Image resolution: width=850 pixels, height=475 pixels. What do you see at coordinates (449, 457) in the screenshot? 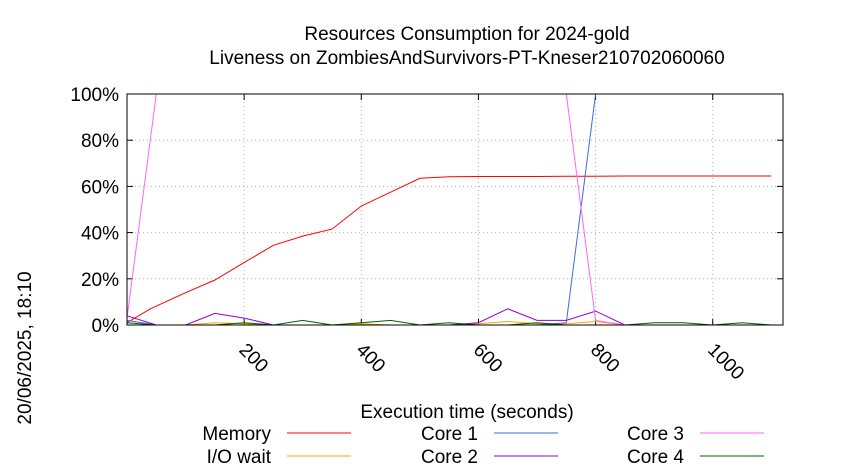
I see `legend-label-core-2: Core 2` at bounding box center [449, 457].